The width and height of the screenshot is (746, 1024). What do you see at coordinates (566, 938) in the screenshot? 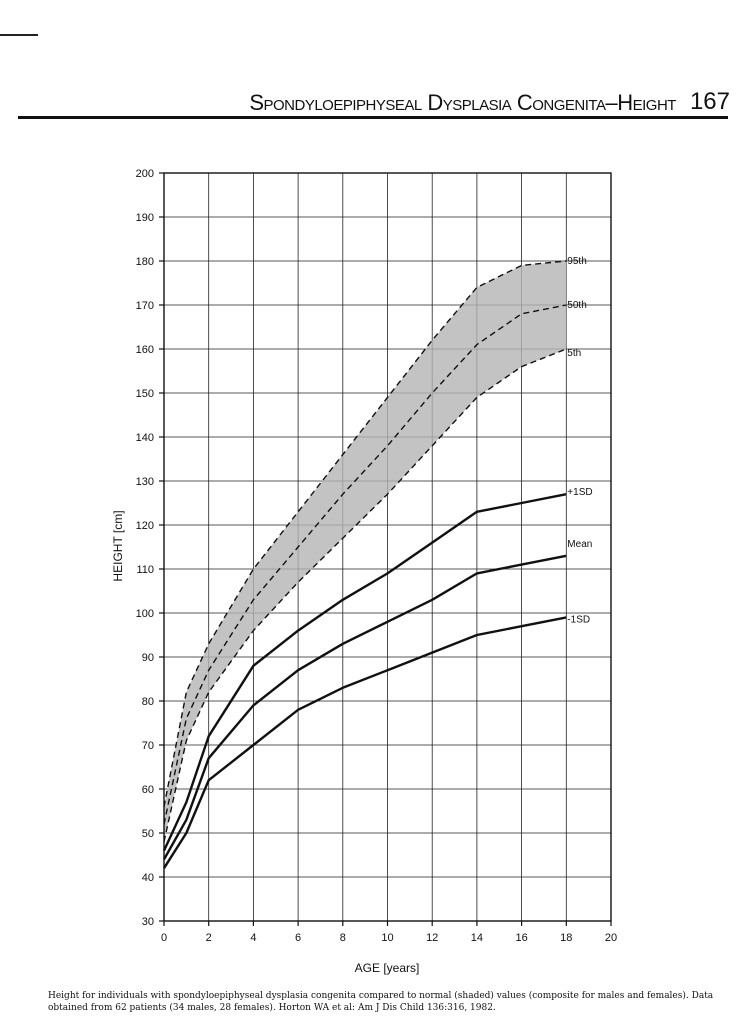
I see `x-tick-label: 18` at bounding box center [566, 938].